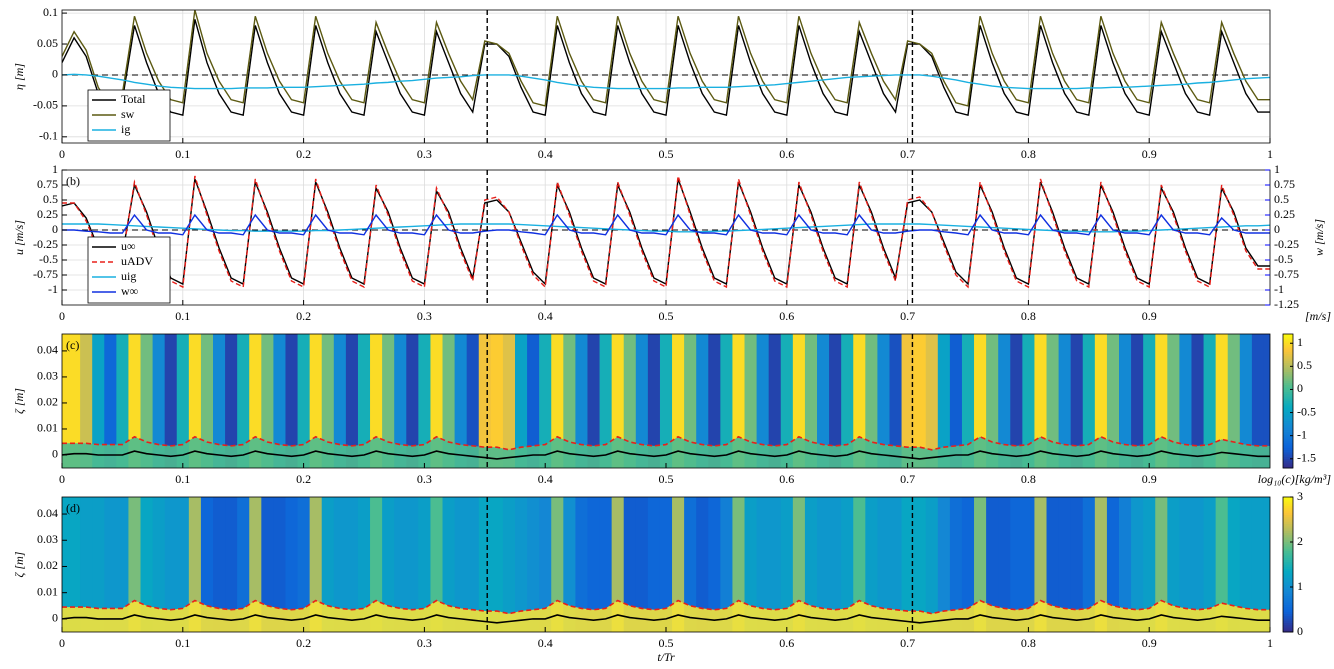 The height and width of the screenshot is (669, 1334). I want to click on y-tick-label: 0, so click(55, 454).